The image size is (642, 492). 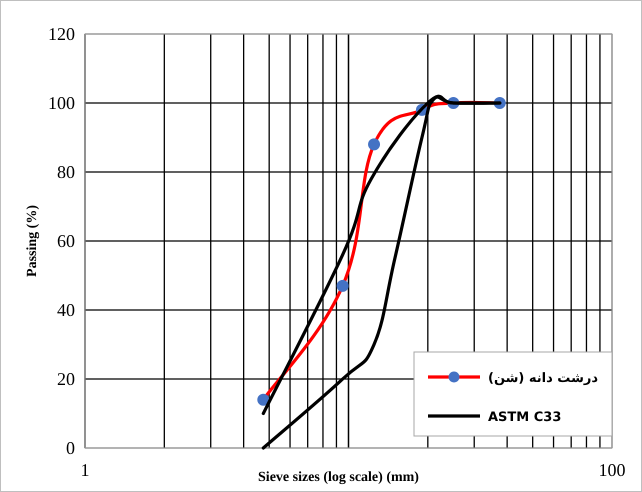 I want to click on legend-label: درشت دانه (شن), so click(x=543, y=378).